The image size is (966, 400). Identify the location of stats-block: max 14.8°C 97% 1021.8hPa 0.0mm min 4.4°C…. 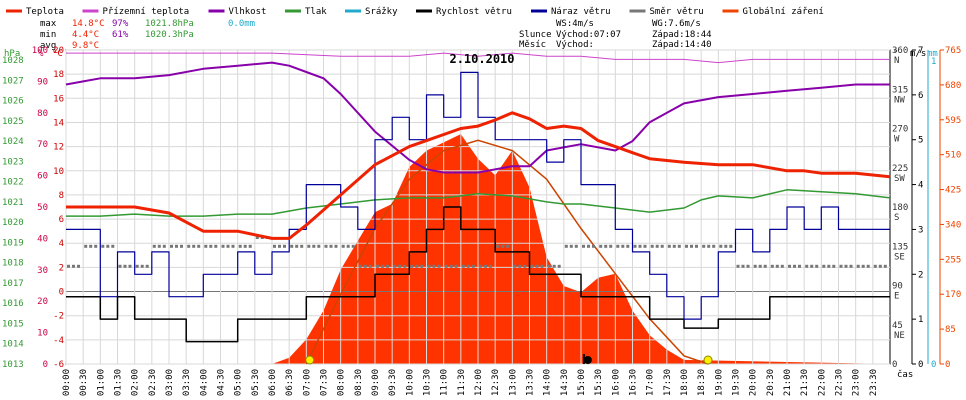
(147, 35).